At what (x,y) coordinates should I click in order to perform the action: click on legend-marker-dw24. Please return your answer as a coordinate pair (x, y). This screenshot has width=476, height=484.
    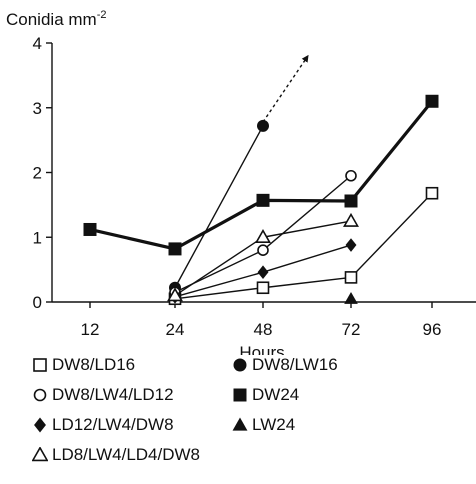
    Looking at the image, I should click on (240, 395).